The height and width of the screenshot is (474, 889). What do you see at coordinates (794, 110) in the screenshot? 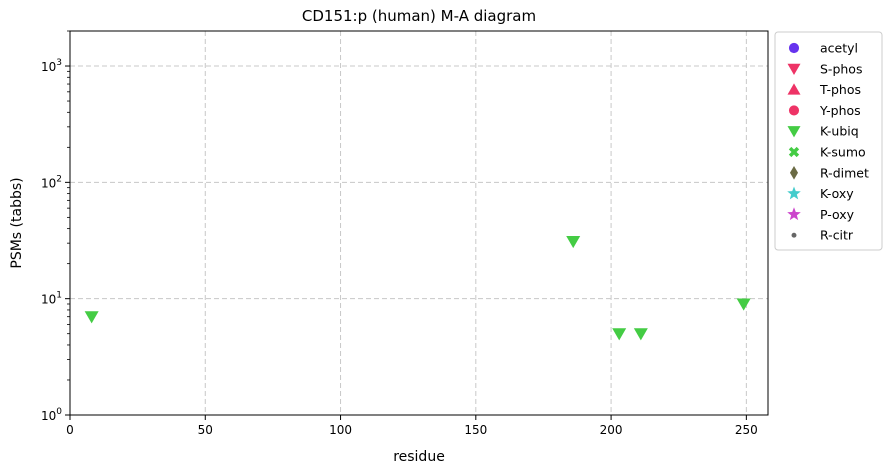
I see `legend-marker-y-phos` at bounding box center [794, 110].